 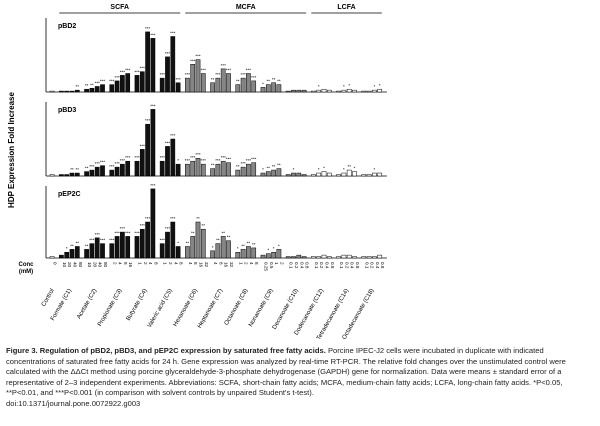 What do you see at coordinates (352, 265) in the screenshot?
I see `conc-value: 0.4` at bounding box center [352, 265].